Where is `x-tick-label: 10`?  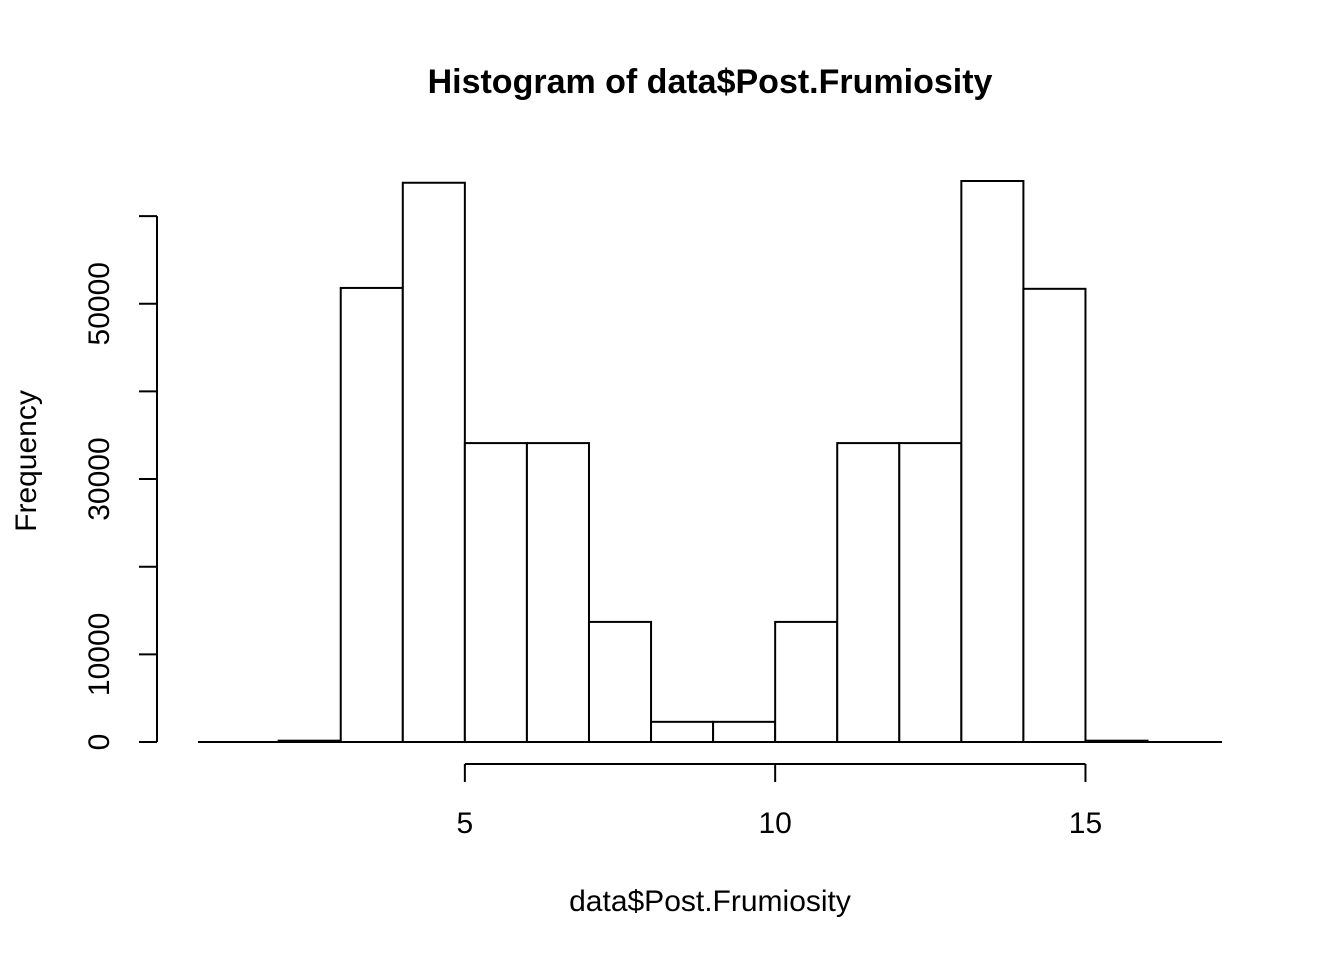 x-tick-label: 10 is located at coordinates (774, 823).